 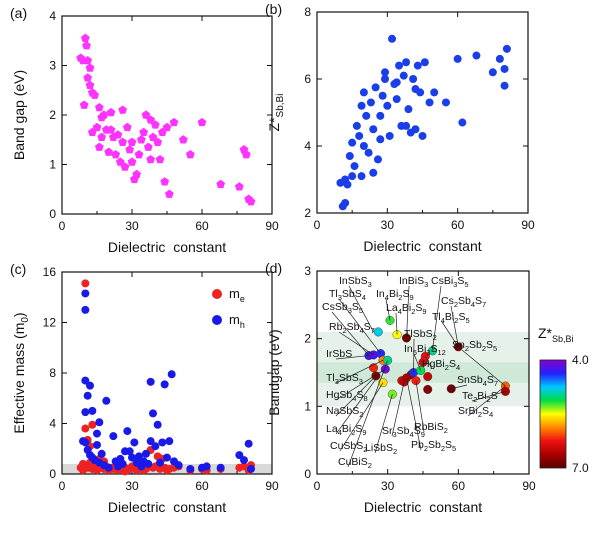 What do you see at coordinates (342, 308) in the screenshot?
I see `compound-label: CsSb3S5` at bounding box center [342, 308].